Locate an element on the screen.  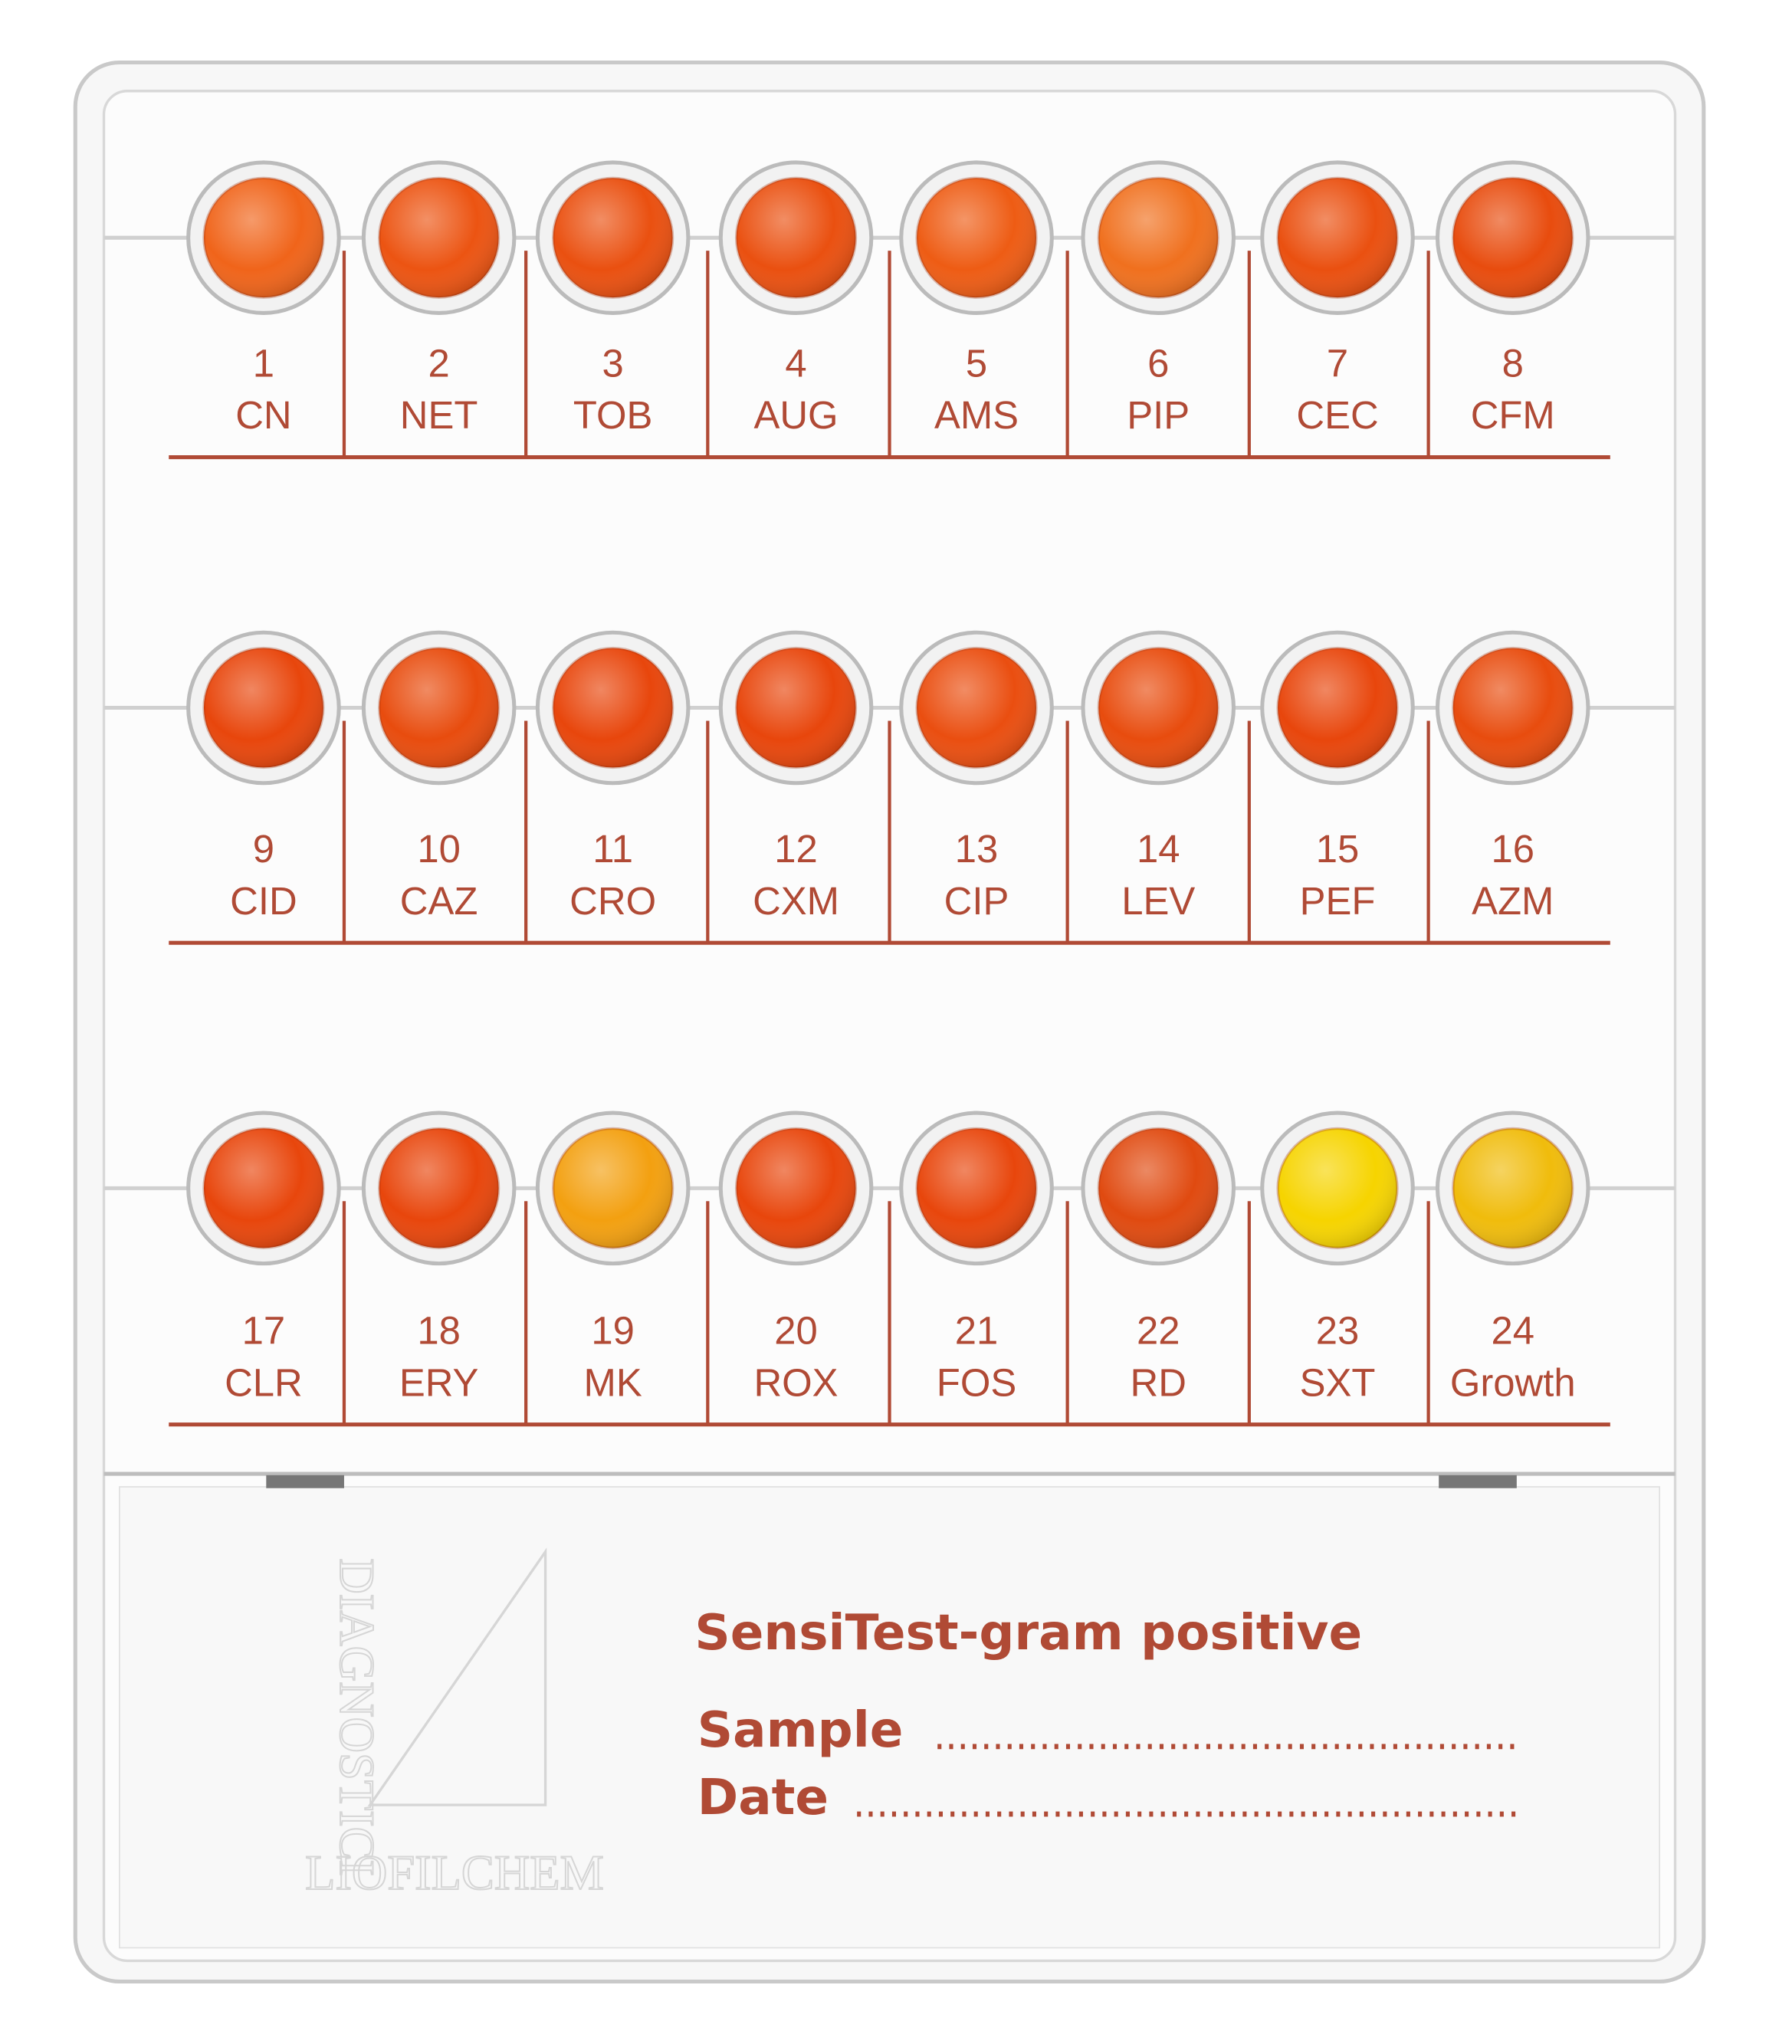
well-number: 21 is located at coordinates (977, 1331).